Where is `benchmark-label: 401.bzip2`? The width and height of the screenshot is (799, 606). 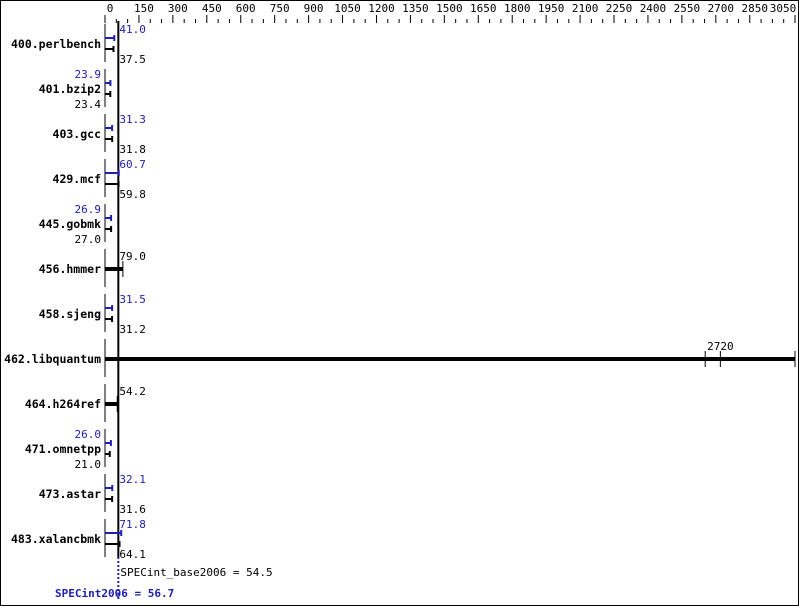 benchmark-label: 401.bzip2 is located at coordinates (70, 89).